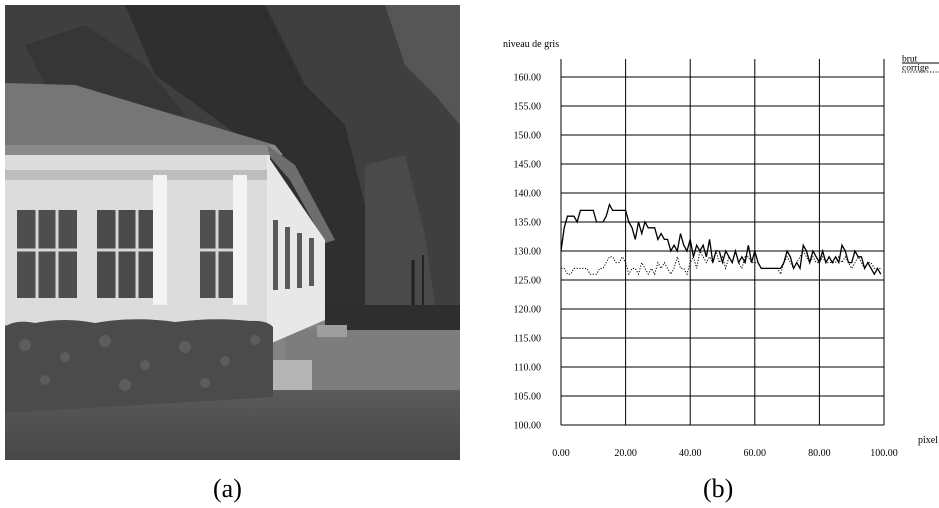 This screenshot has width=939, height=508. What do you see at coordinates (140, 114) in the screenshot?
I see `roof` at bounding box center [140, 114].